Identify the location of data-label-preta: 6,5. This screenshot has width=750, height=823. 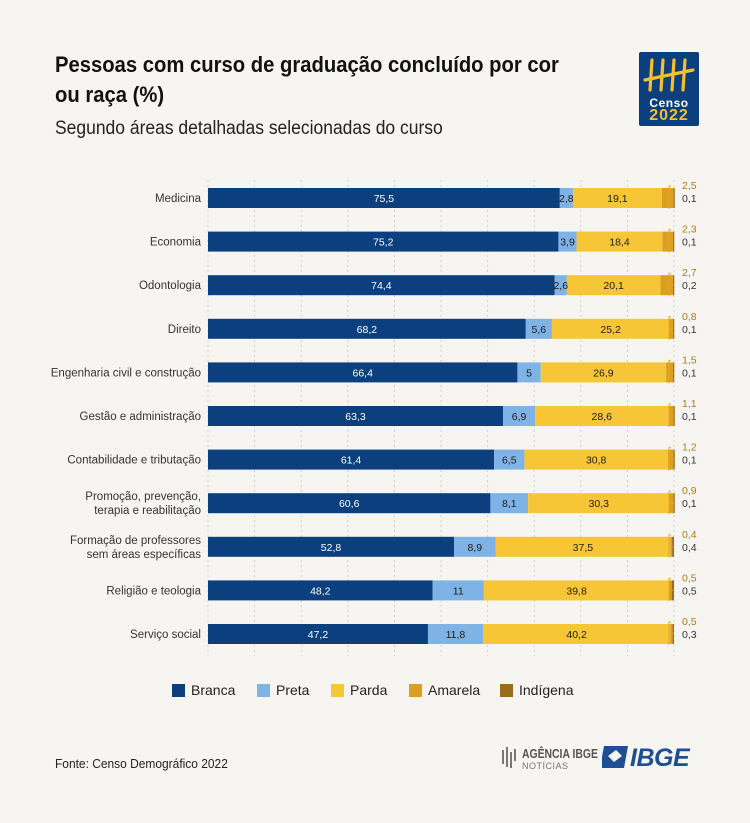
(509, 461).